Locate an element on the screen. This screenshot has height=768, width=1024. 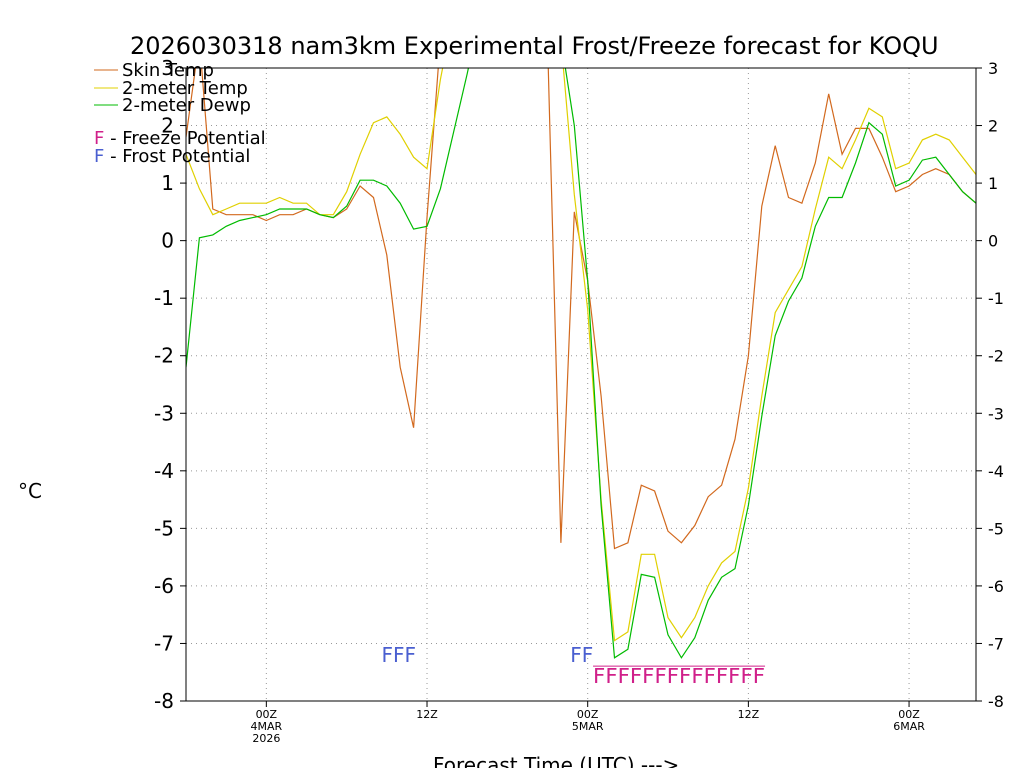
y-tick-label-right: -2 is located at coordinates (996, 356).